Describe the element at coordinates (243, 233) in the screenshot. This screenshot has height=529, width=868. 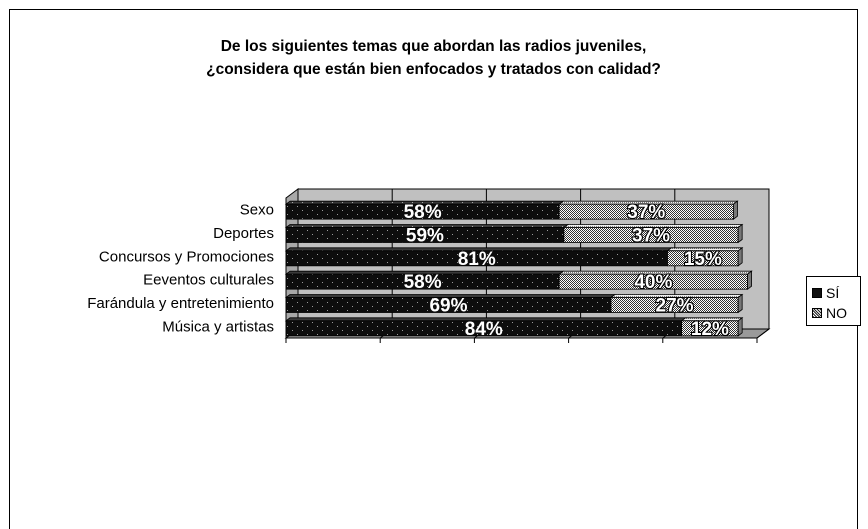
I see `category-label: Deportes` at that location.